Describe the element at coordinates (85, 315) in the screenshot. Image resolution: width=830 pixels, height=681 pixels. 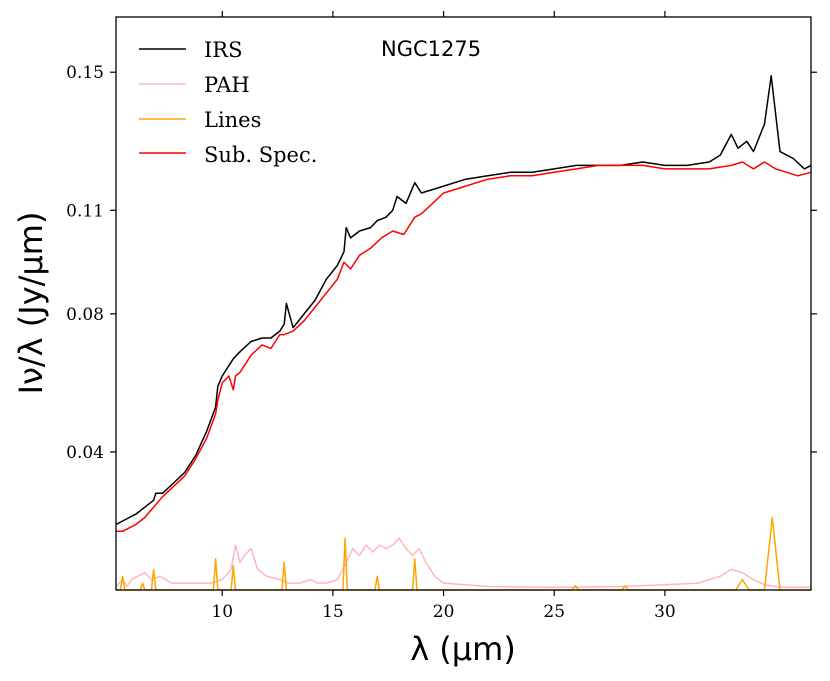
I see `y-tick-label: 0.08` at that location.